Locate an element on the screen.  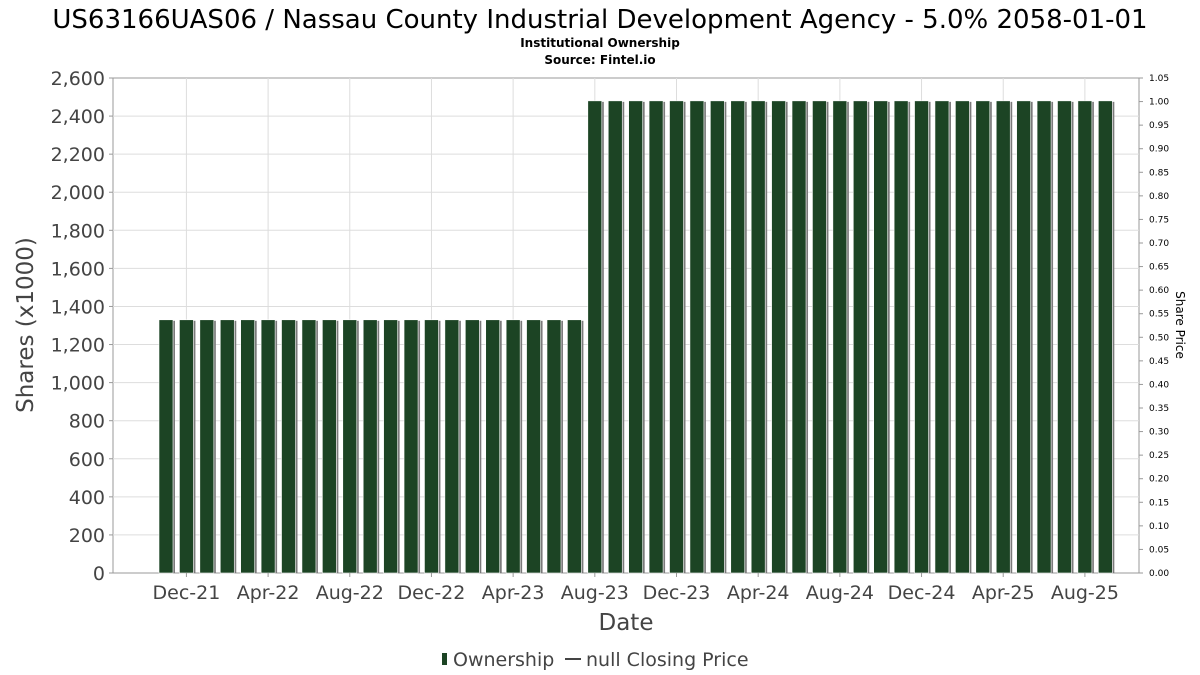
y-tick-label: 1,400 is located at coordinates (78, 307).